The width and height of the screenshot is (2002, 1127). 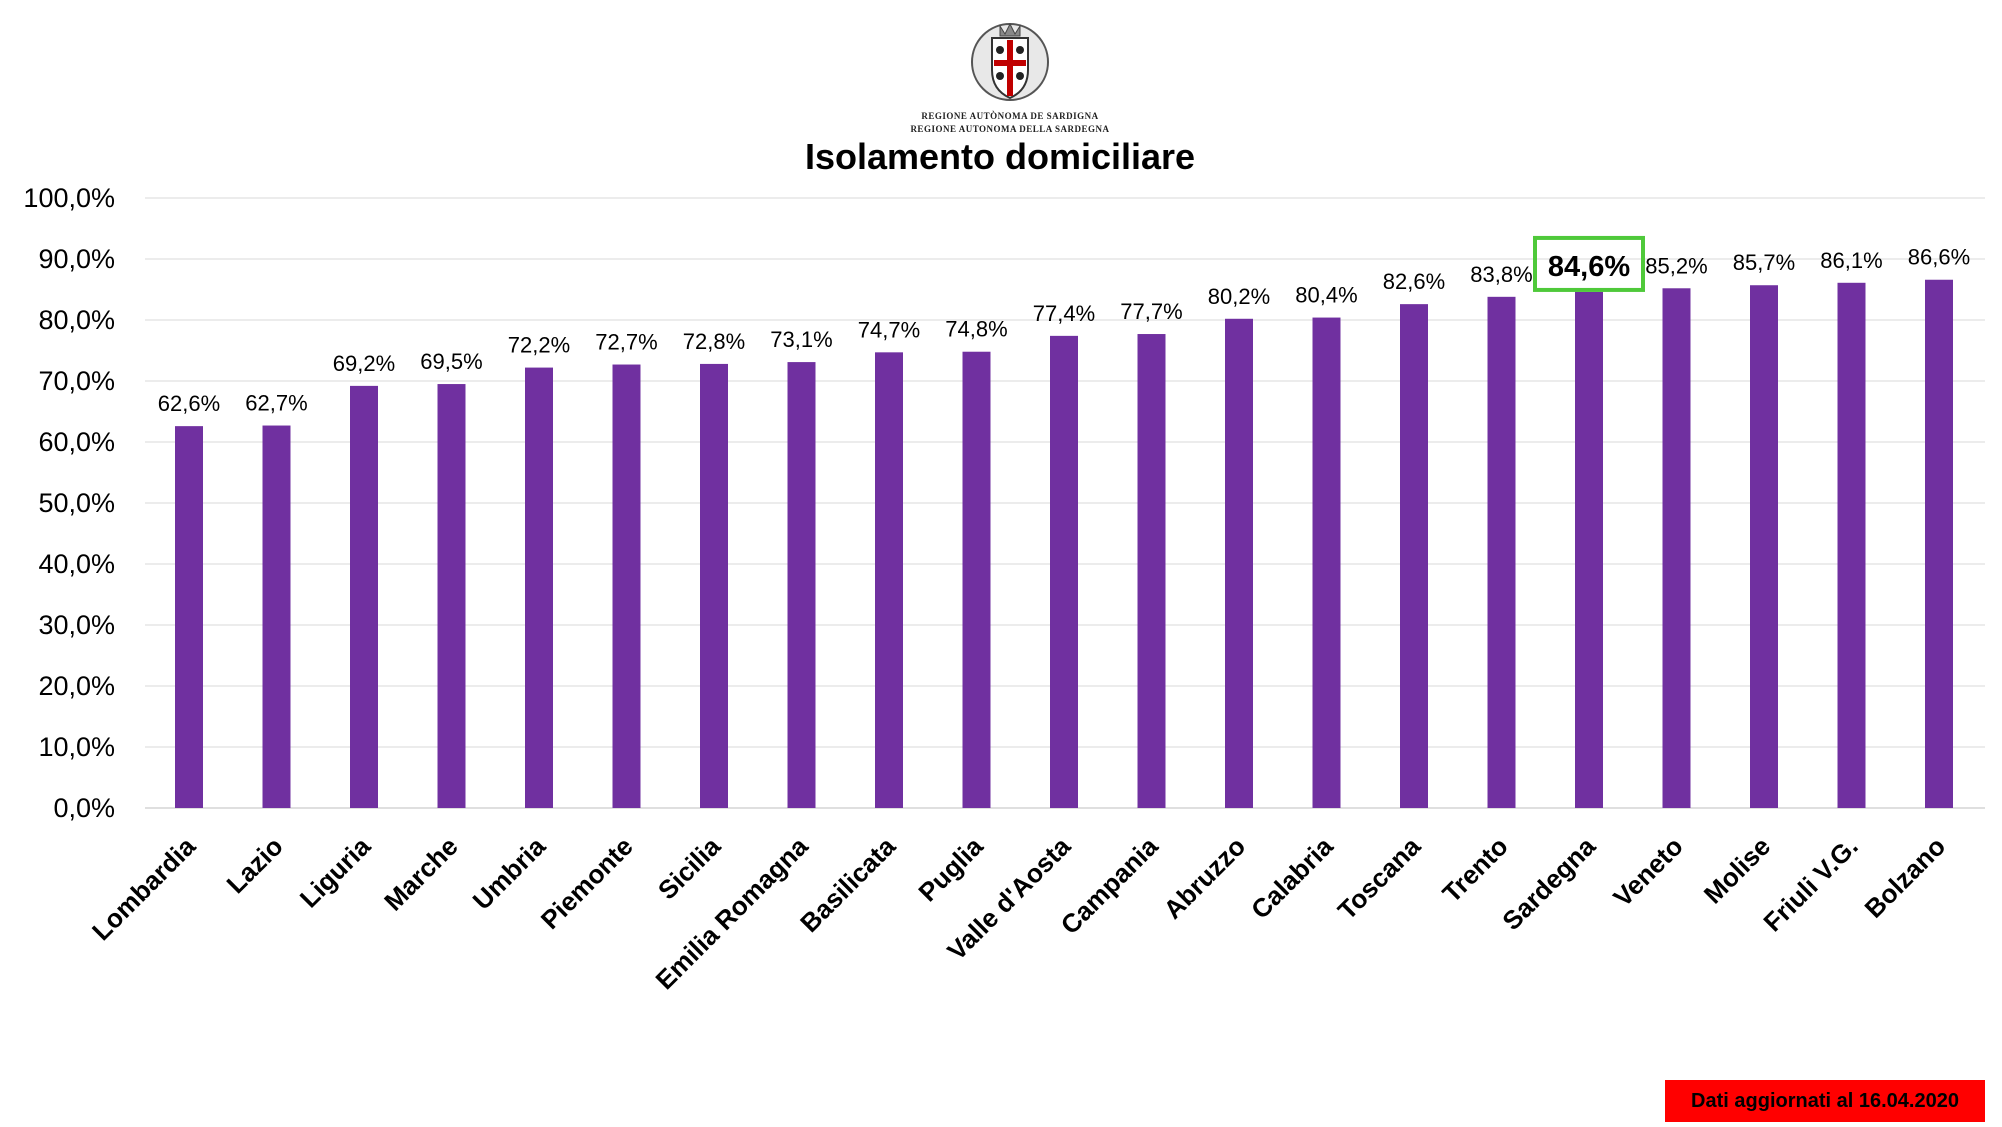 What do you see at coordinates (189, 403) in the screenshot?
I see `data-label: 62,6%` at bounding box center [189, 403].